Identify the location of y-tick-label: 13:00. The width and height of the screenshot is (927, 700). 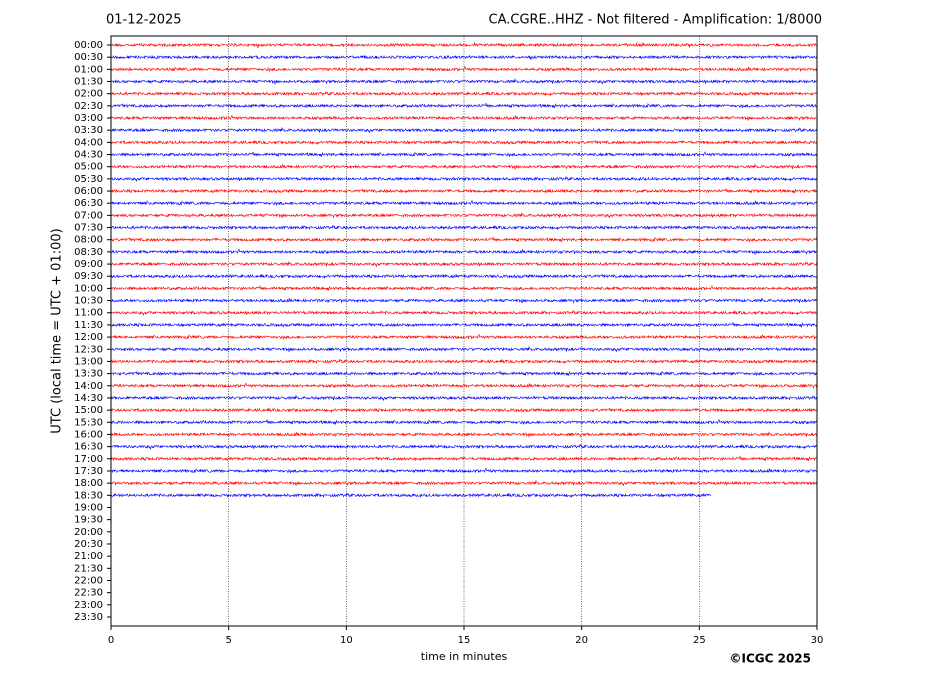
(88, 361).